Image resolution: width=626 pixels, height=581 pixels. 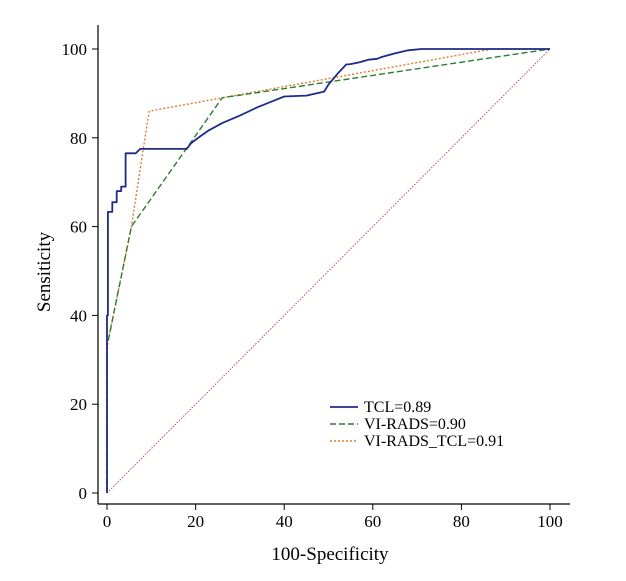 What do you see at coordinates (434, 441) in the screenshot?
I see `legend-label: VI-RADS_TCL=0.91` at bounding box center [434, 441].